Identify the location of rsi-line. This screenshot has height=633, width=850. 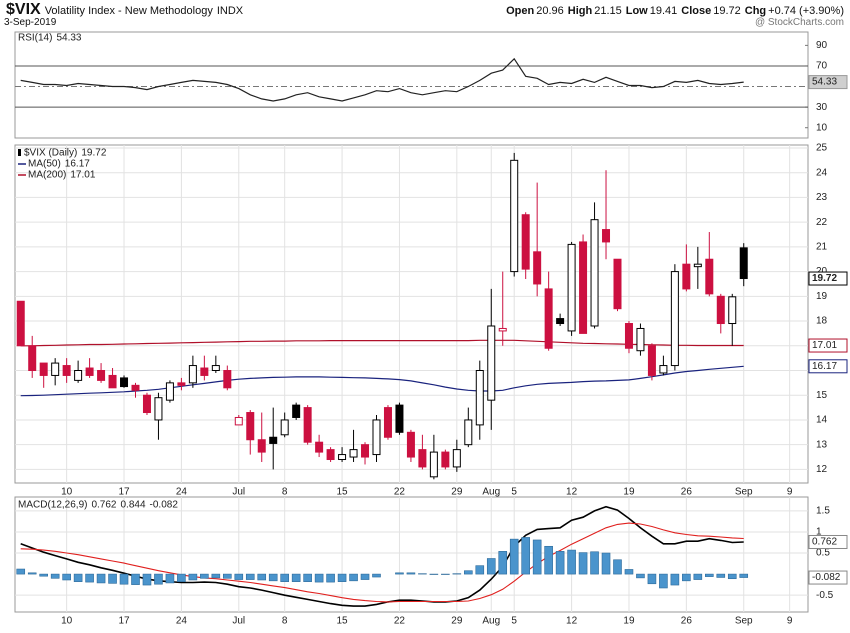
(382, 79).